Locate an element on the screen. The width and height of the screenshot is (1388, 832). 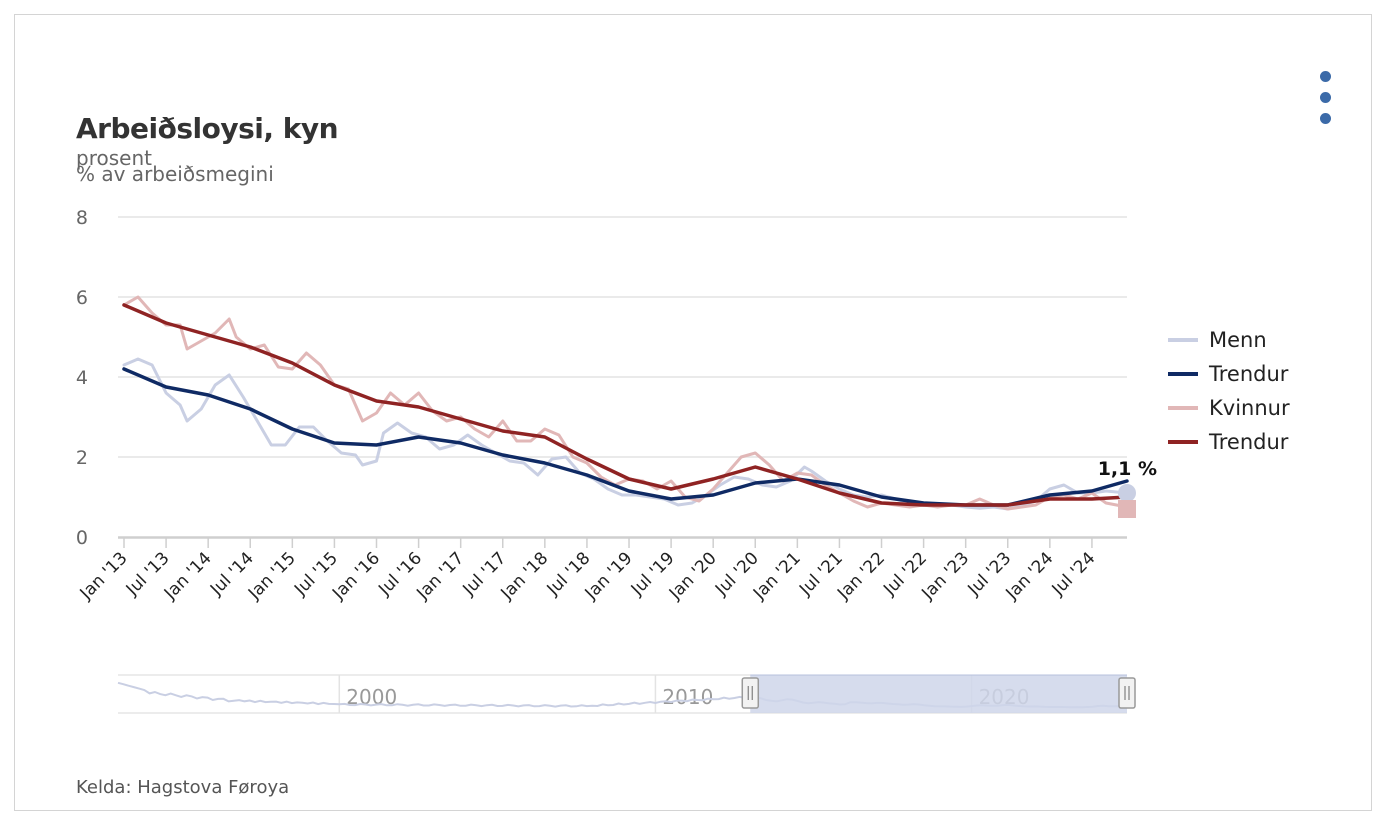
y-tick-label: 4 is located at coordinates (82, 378).